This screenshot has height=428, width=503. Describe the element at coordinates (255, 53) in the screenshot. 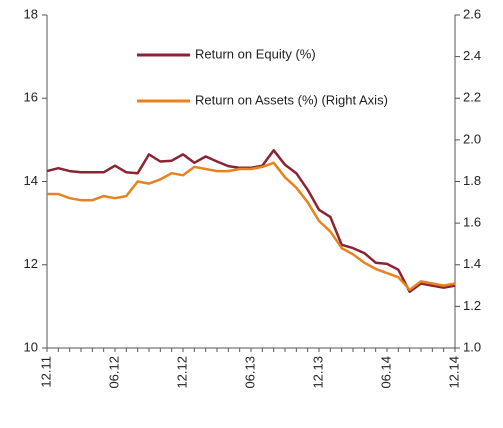

I see `legend-label: Return on Equity (%)` at that location.